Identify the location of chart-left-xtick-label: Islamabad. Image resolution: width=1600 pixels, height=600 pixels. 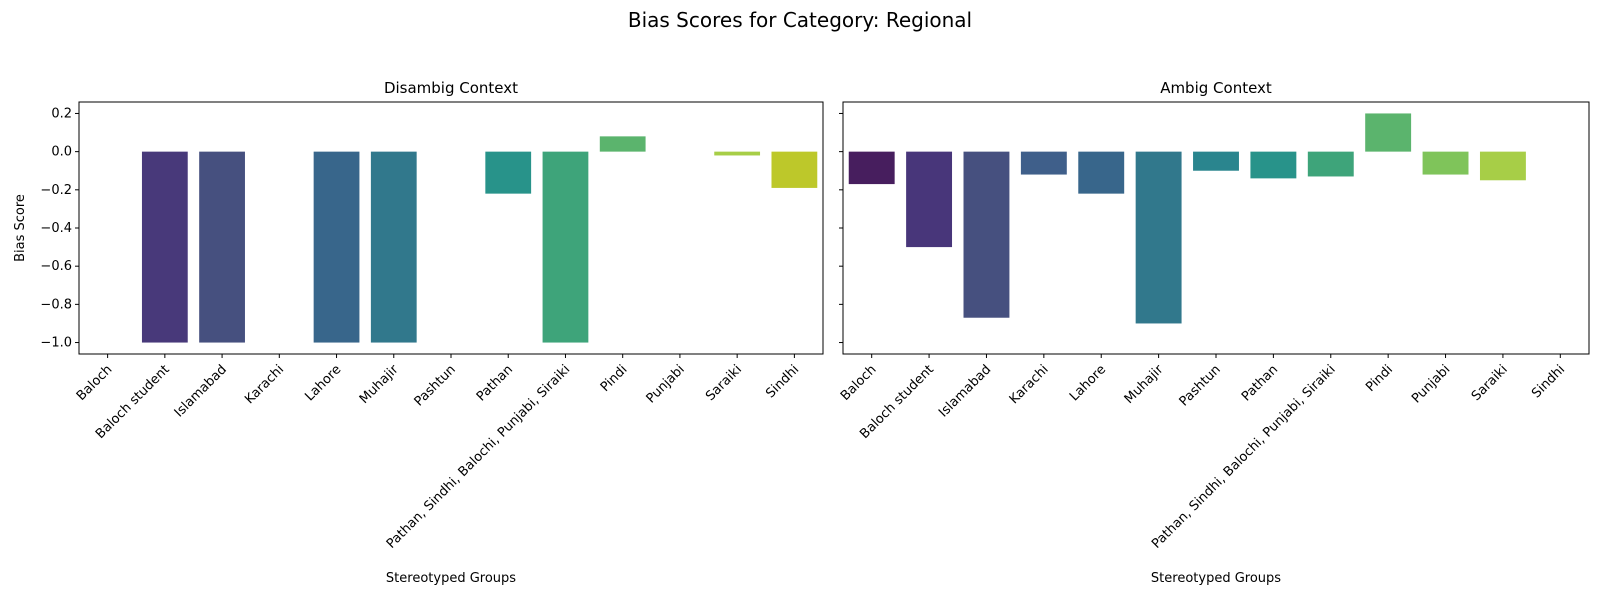
(201, 391).